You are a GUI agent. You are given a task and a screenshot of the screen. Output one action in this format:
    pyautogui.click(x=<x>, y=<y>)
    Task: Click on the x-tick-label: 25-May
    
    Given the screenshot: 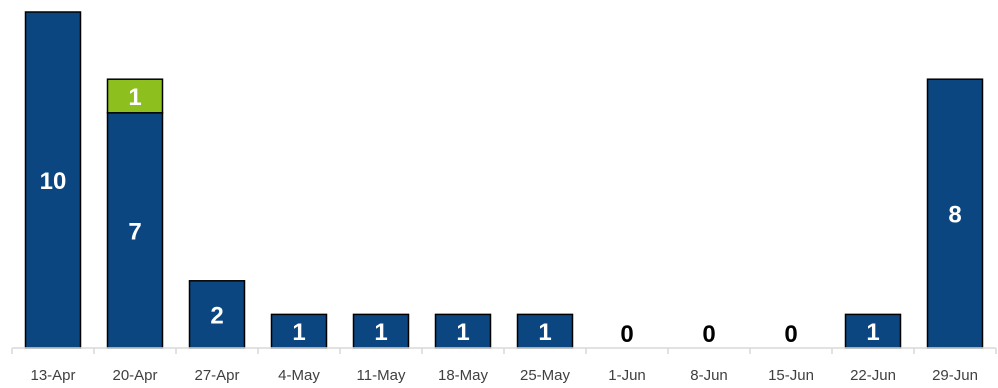 What is the action you would take?
    pyautogui.click(x=545, y=375)
    